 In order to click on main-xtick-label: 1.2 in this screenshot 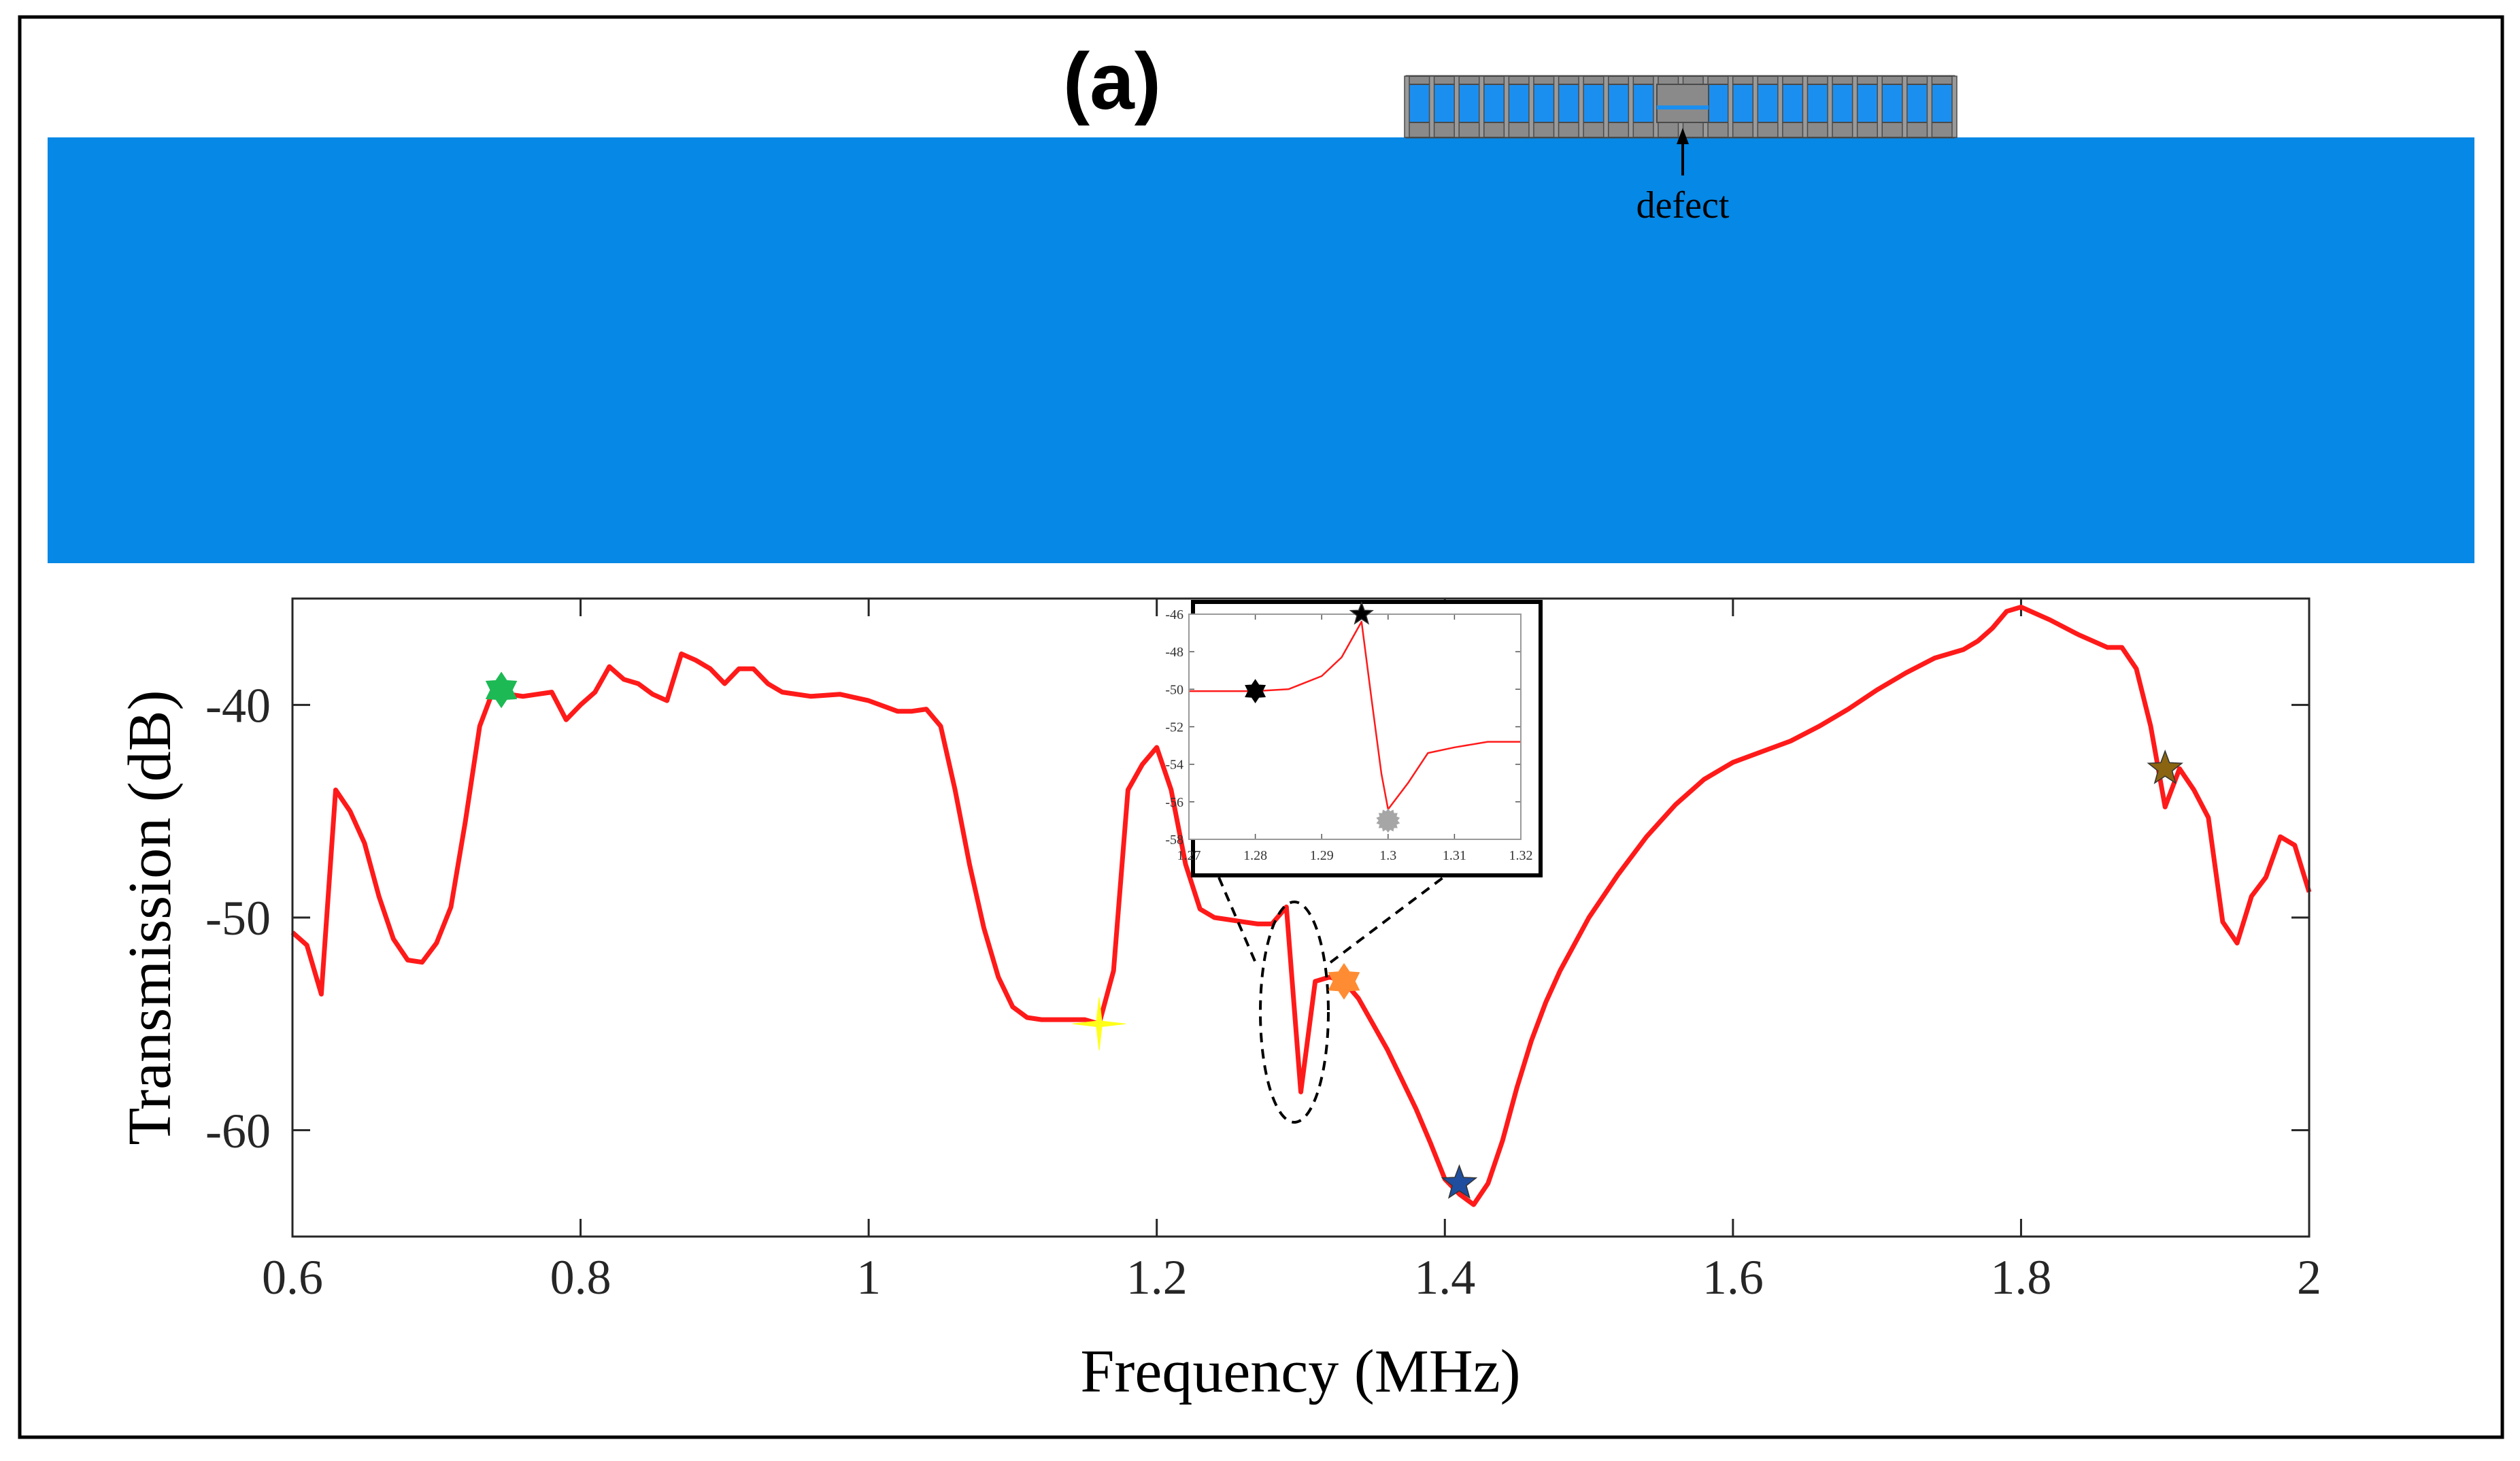, I will do `click(1157, 1277)`.